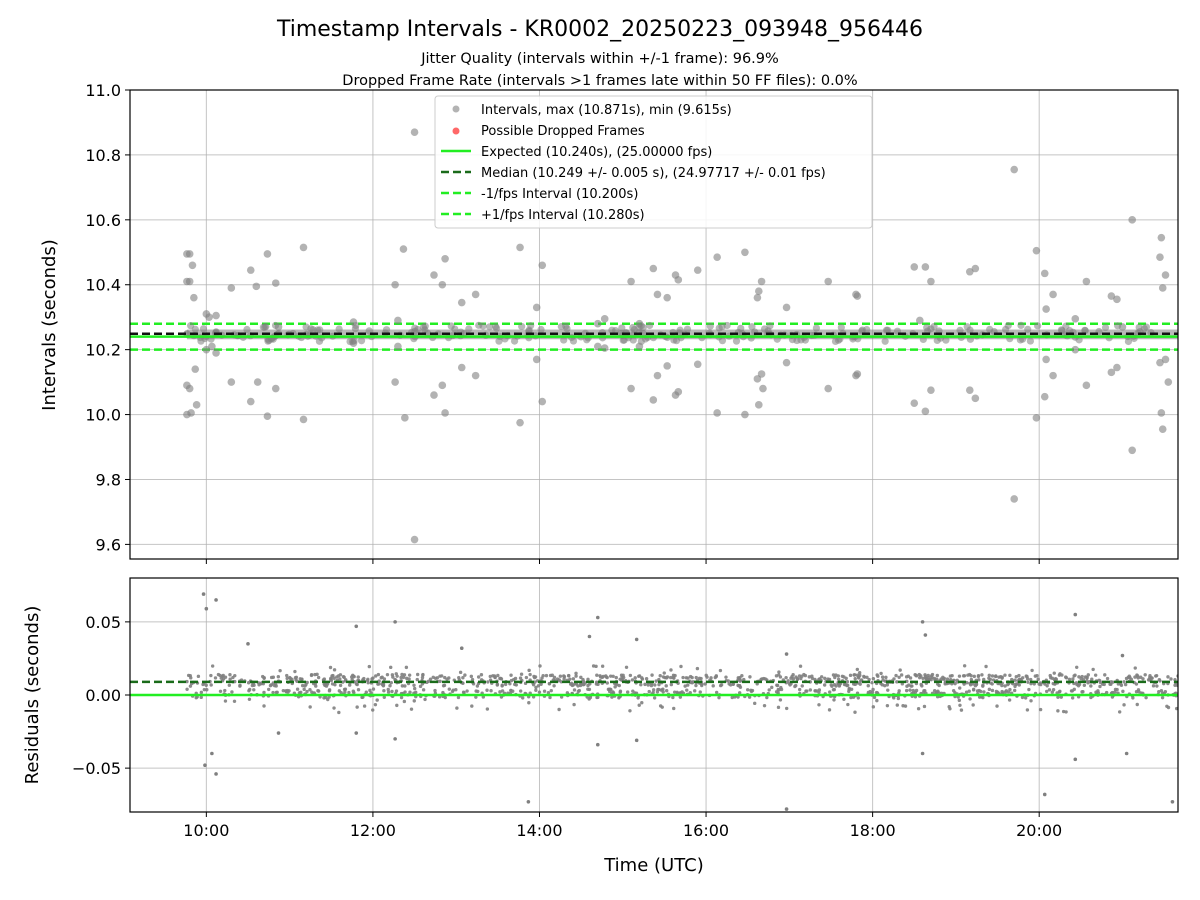  What do you see at coordinates (456, 131) in the screenshot?
I see `legend-marker-dropped` at bounding box center [456, 131].